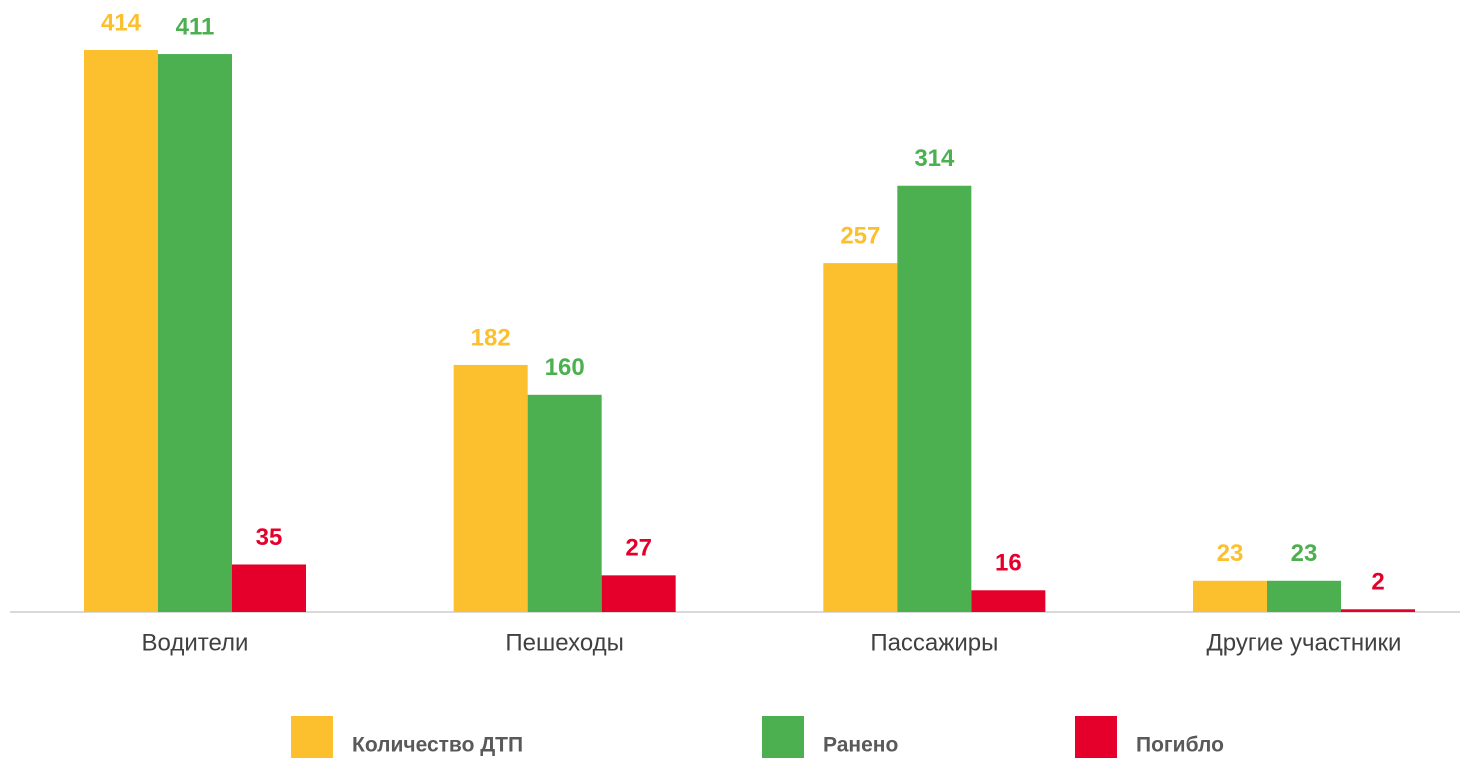 Image resolution: width=1468 pixels, height=758 pixels. I want to click on x-tick-label: Пассажиры, so click(934, 642).